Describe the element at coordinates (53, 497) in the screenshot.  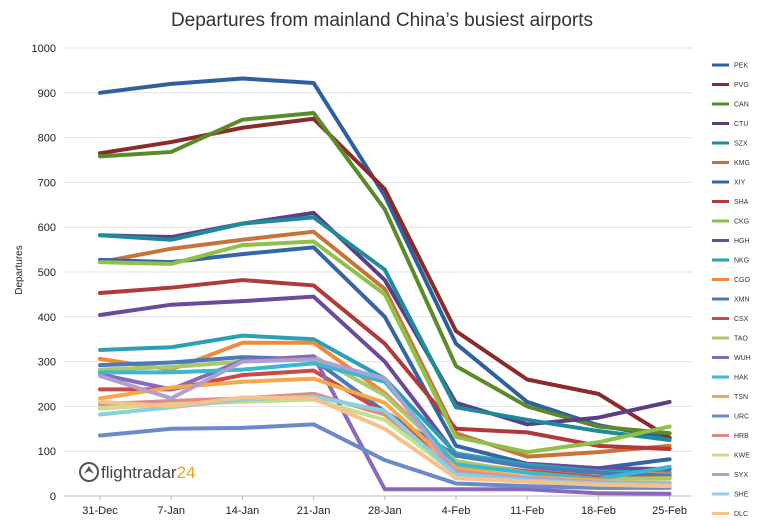
I see `y-tick-label: 0` at that location.